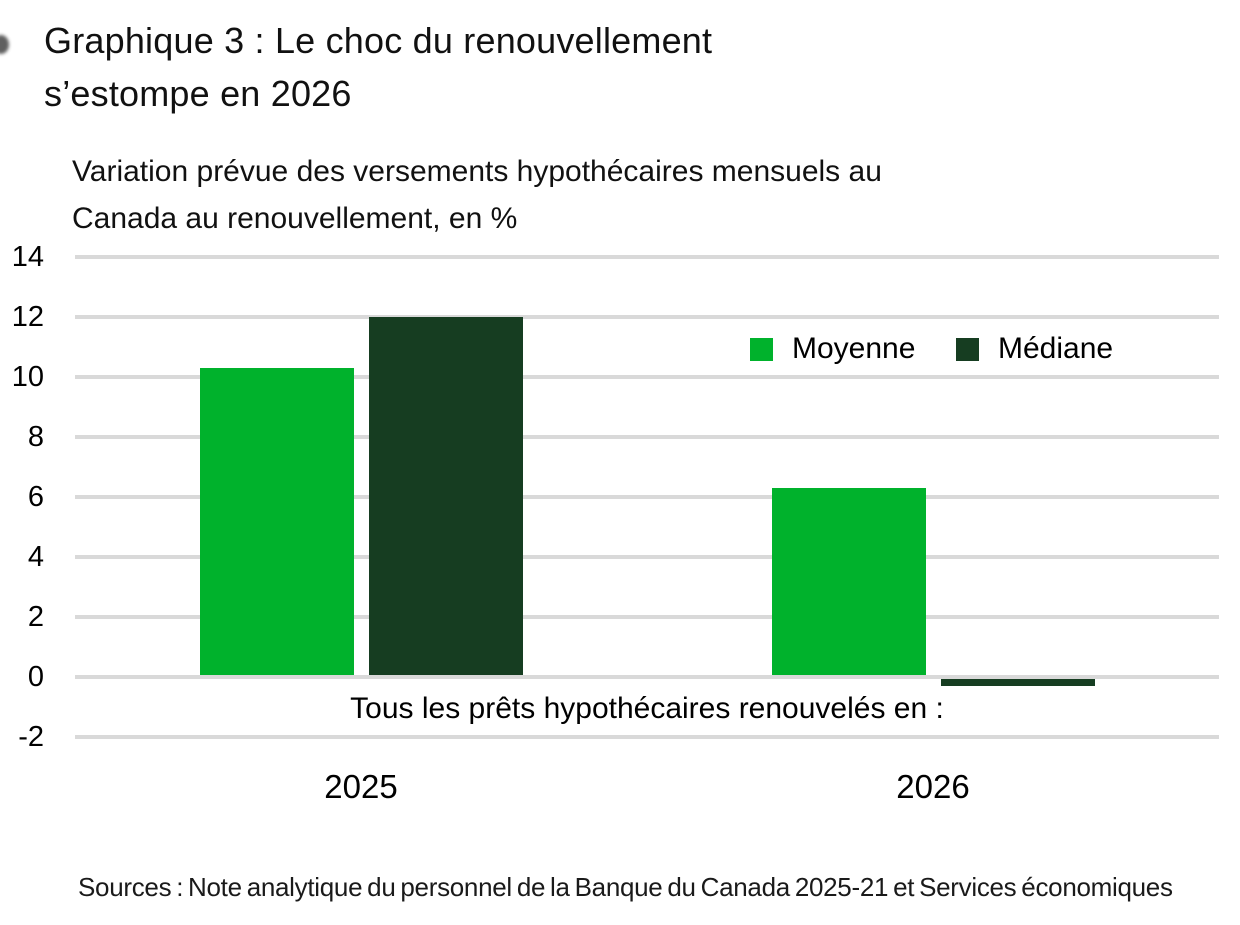 Image resolution: width=1240 pixels, height=925 pixels. I want to click on y-tick-label-0: 0, so click(35, 677).